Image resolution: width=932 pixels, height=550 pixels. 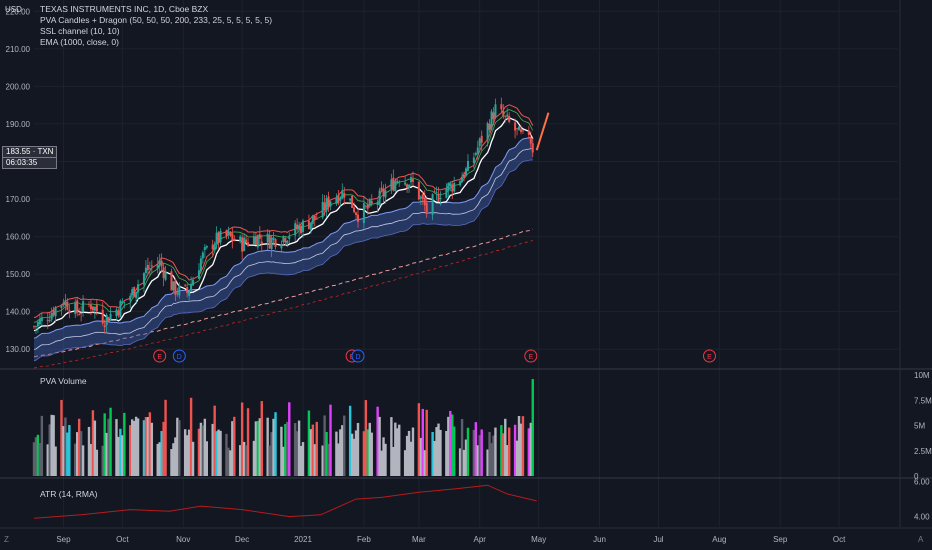 What do you see at coordinates (80, 31) in the screenshot?
I see `study-ssl: SSL channel (10, 10)` at bounding box center [80, 31].